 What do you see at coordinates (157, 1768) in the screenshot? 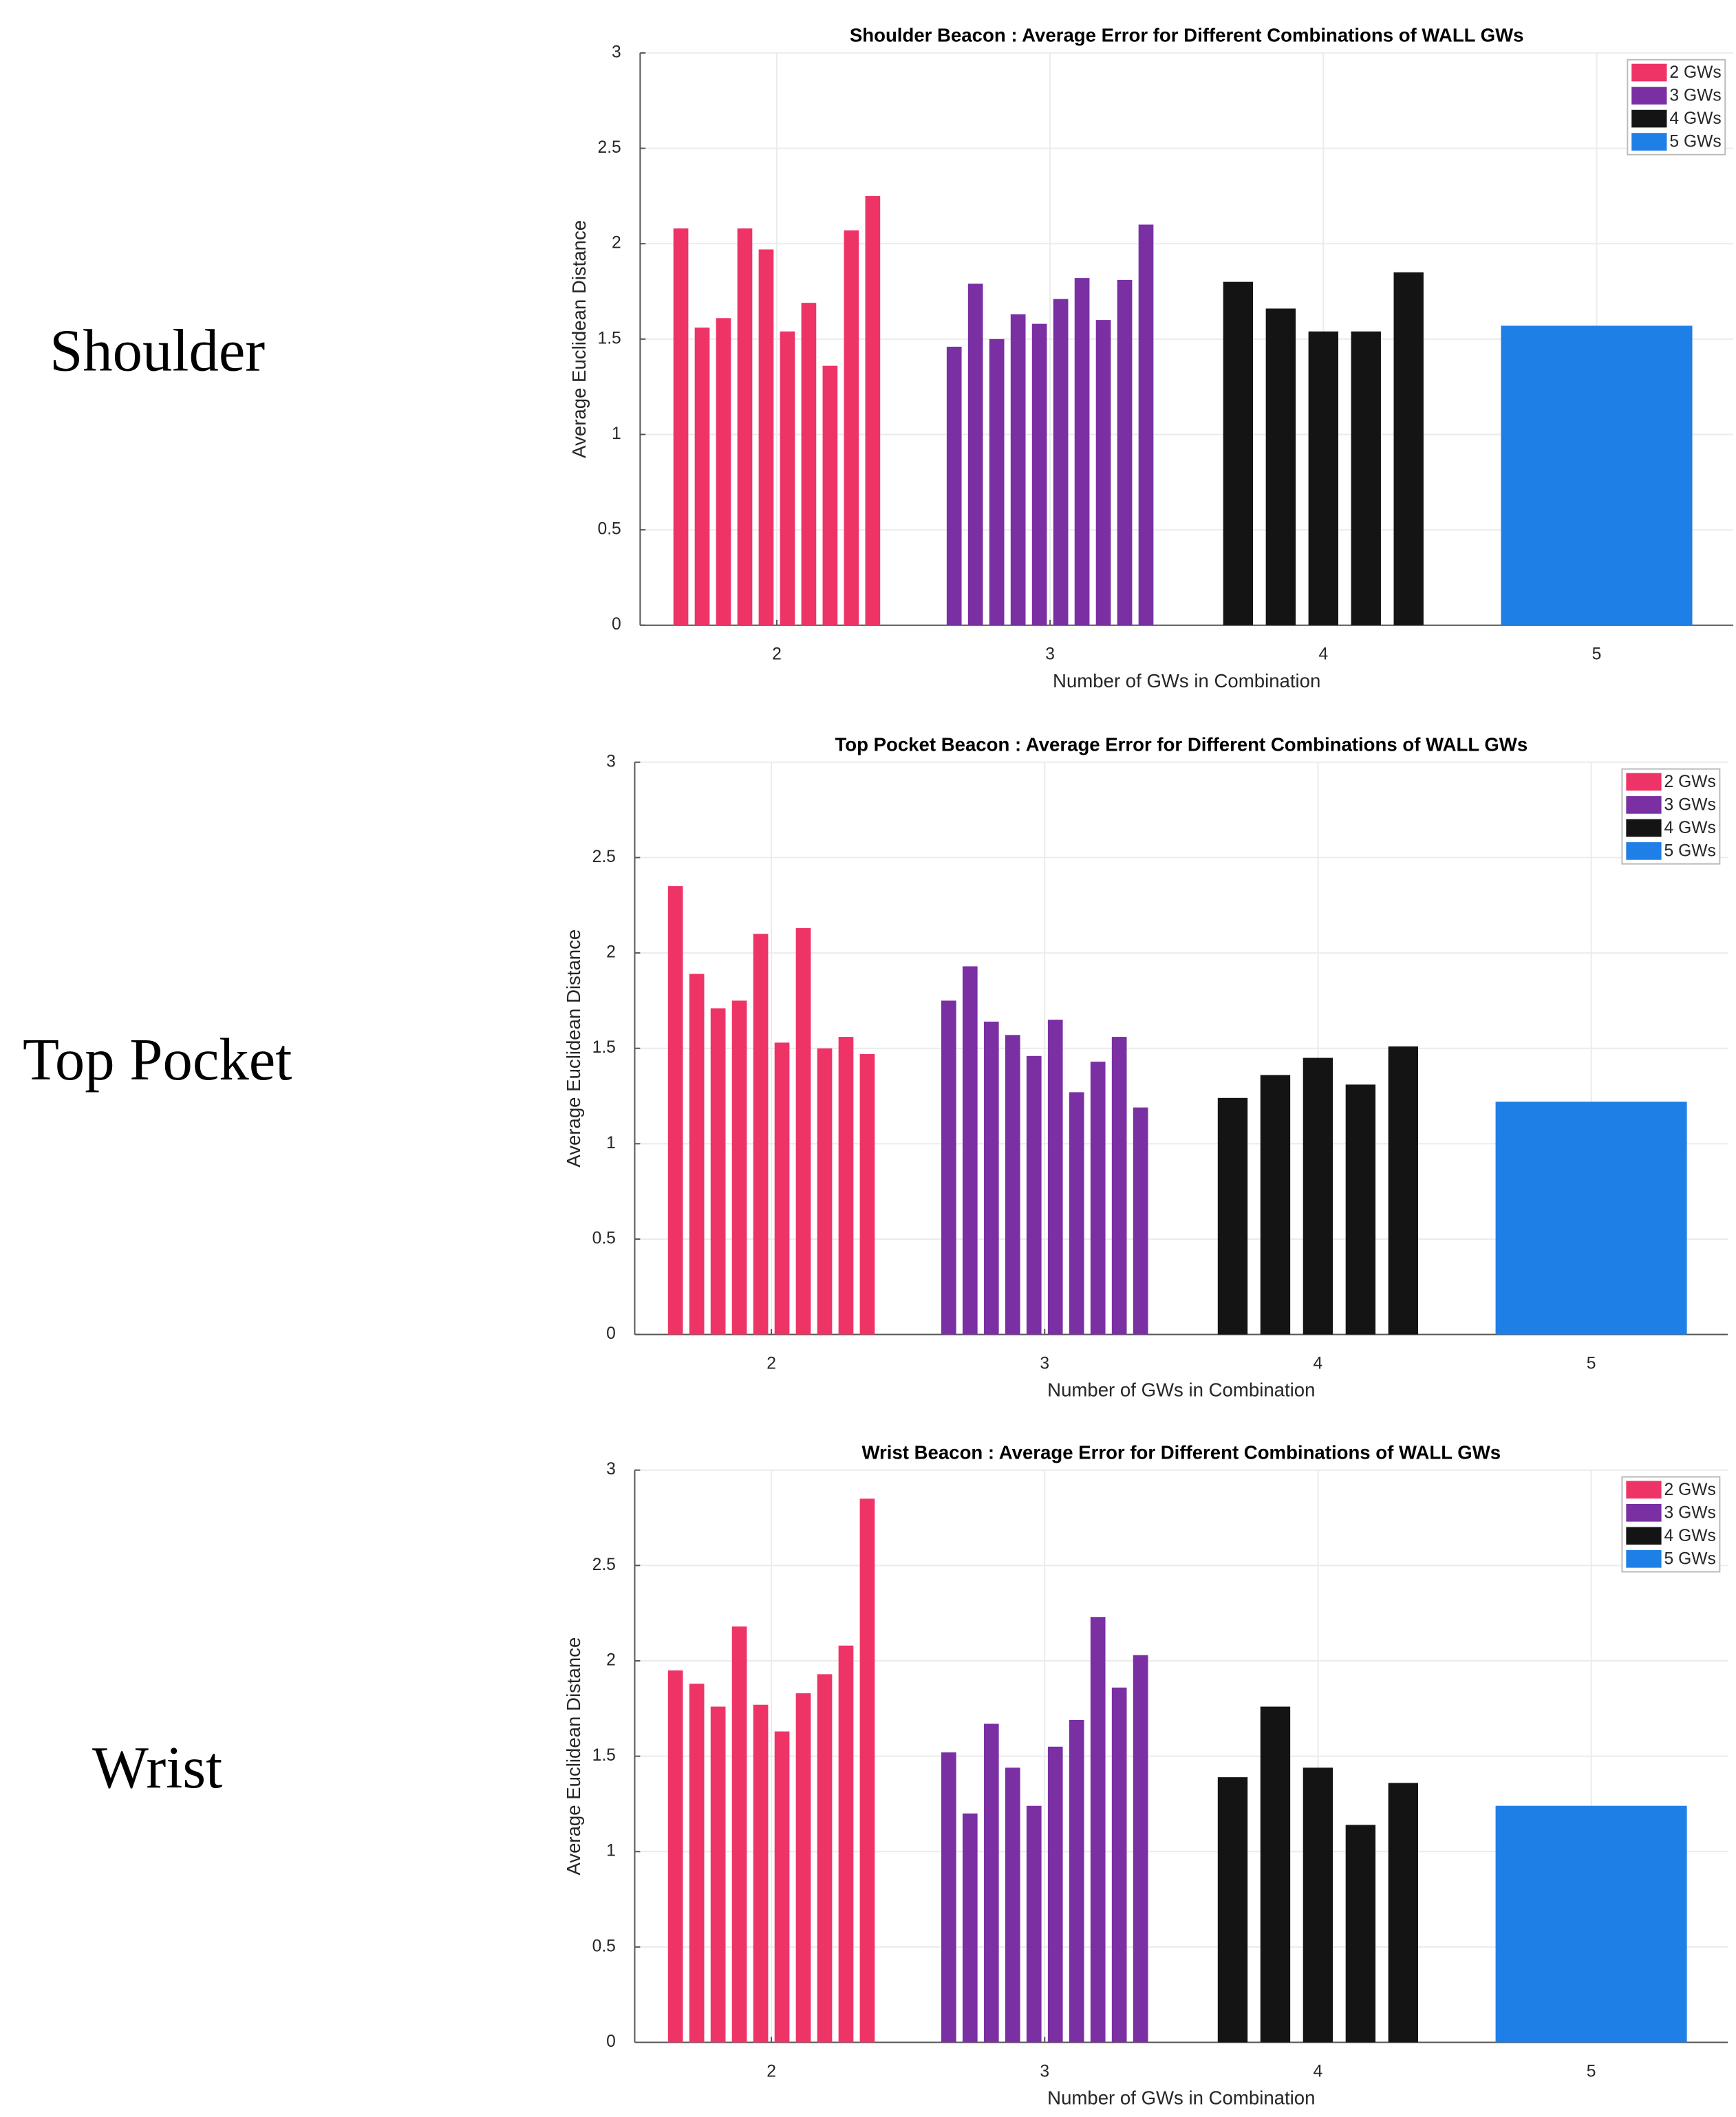
I see `row-label: Wrist` at bounding box center [157, 1768].